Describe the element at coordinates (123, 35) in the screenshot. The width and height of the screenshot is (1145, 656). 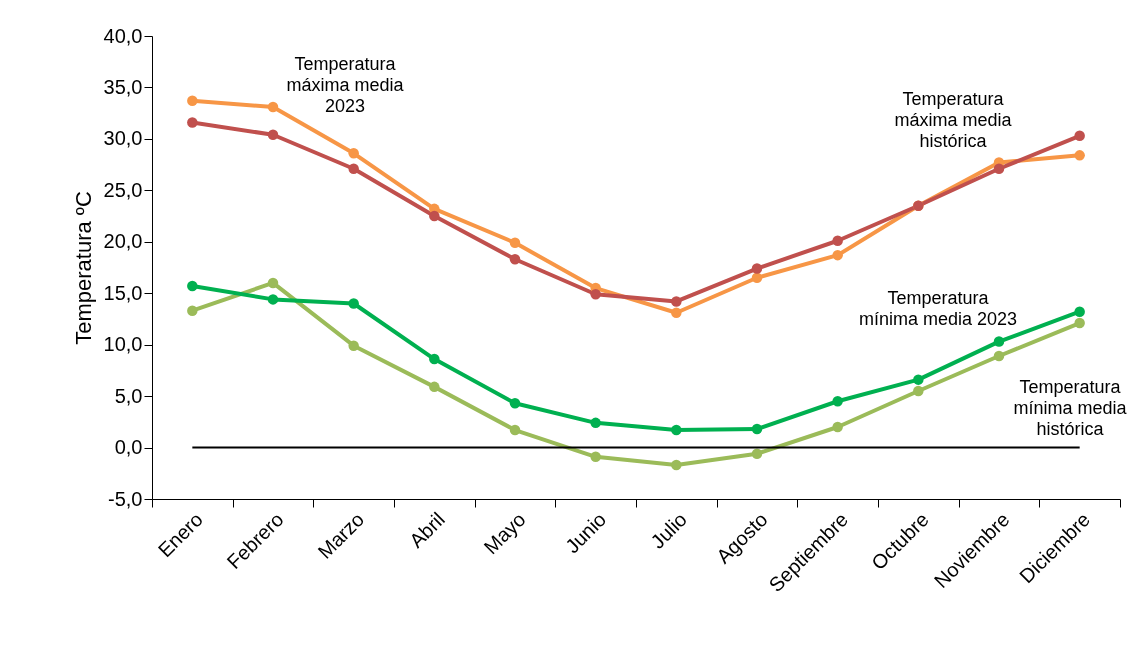
I see `y-tick-label: 40,0` at that location.